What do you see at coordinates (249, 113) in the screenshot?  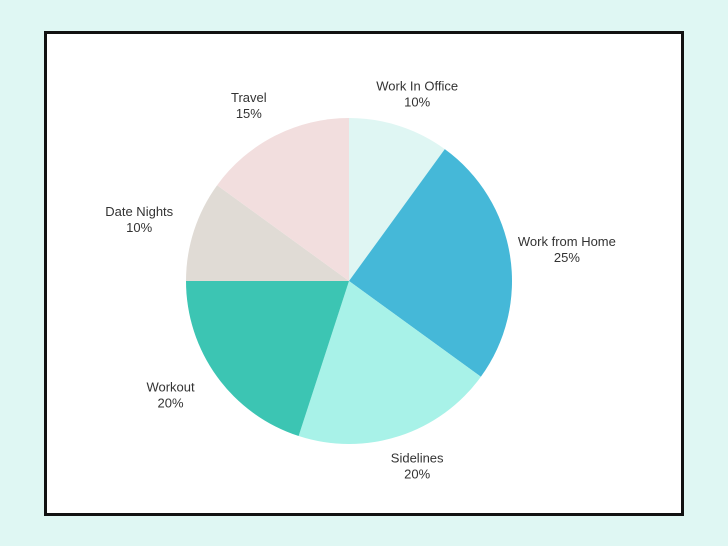 I see `slice-value-label: 15%` at bounding box center [249, 113].